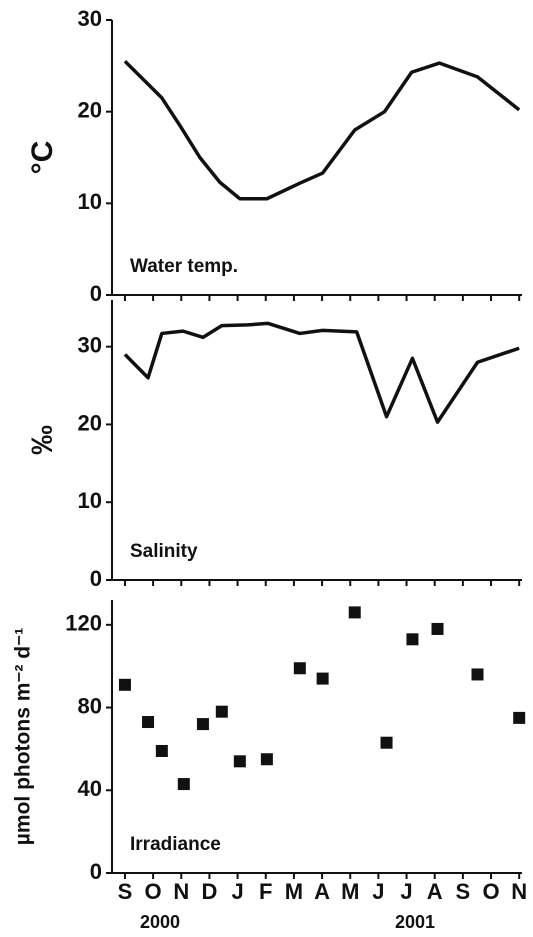  I want to click on x-tick-label: F, so click(265, 891).